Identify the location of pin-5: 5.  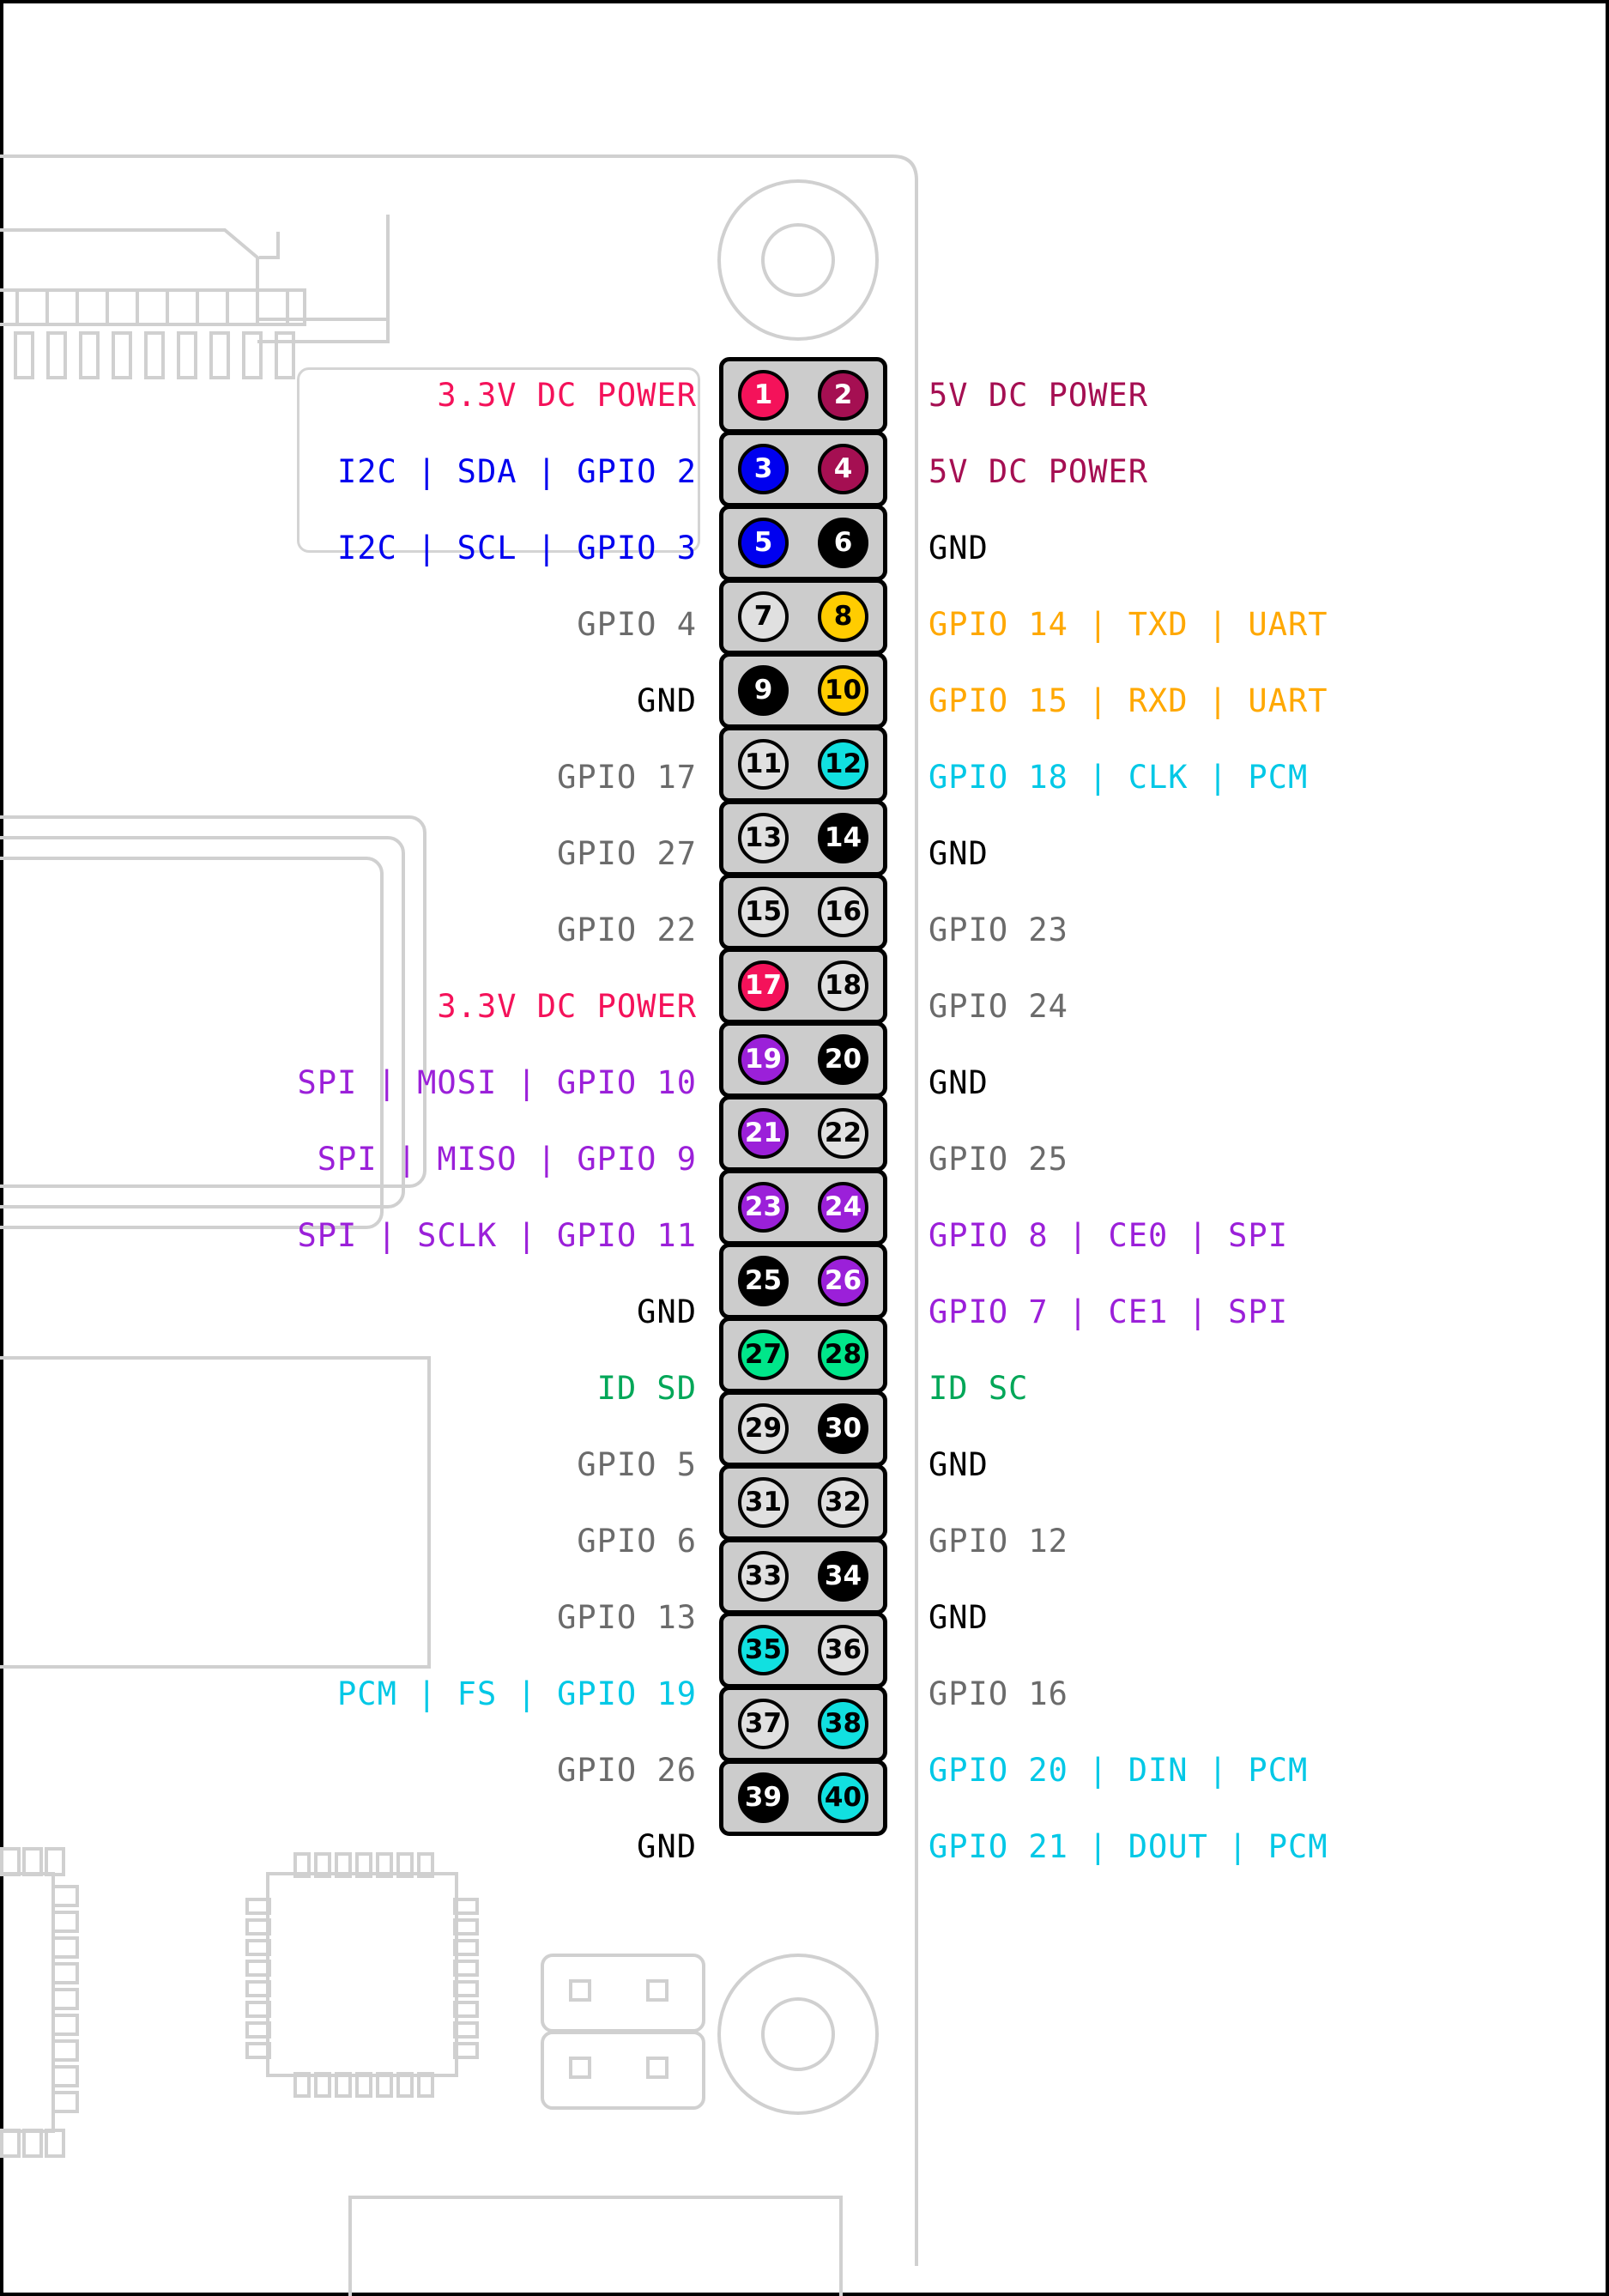
(763, 543).